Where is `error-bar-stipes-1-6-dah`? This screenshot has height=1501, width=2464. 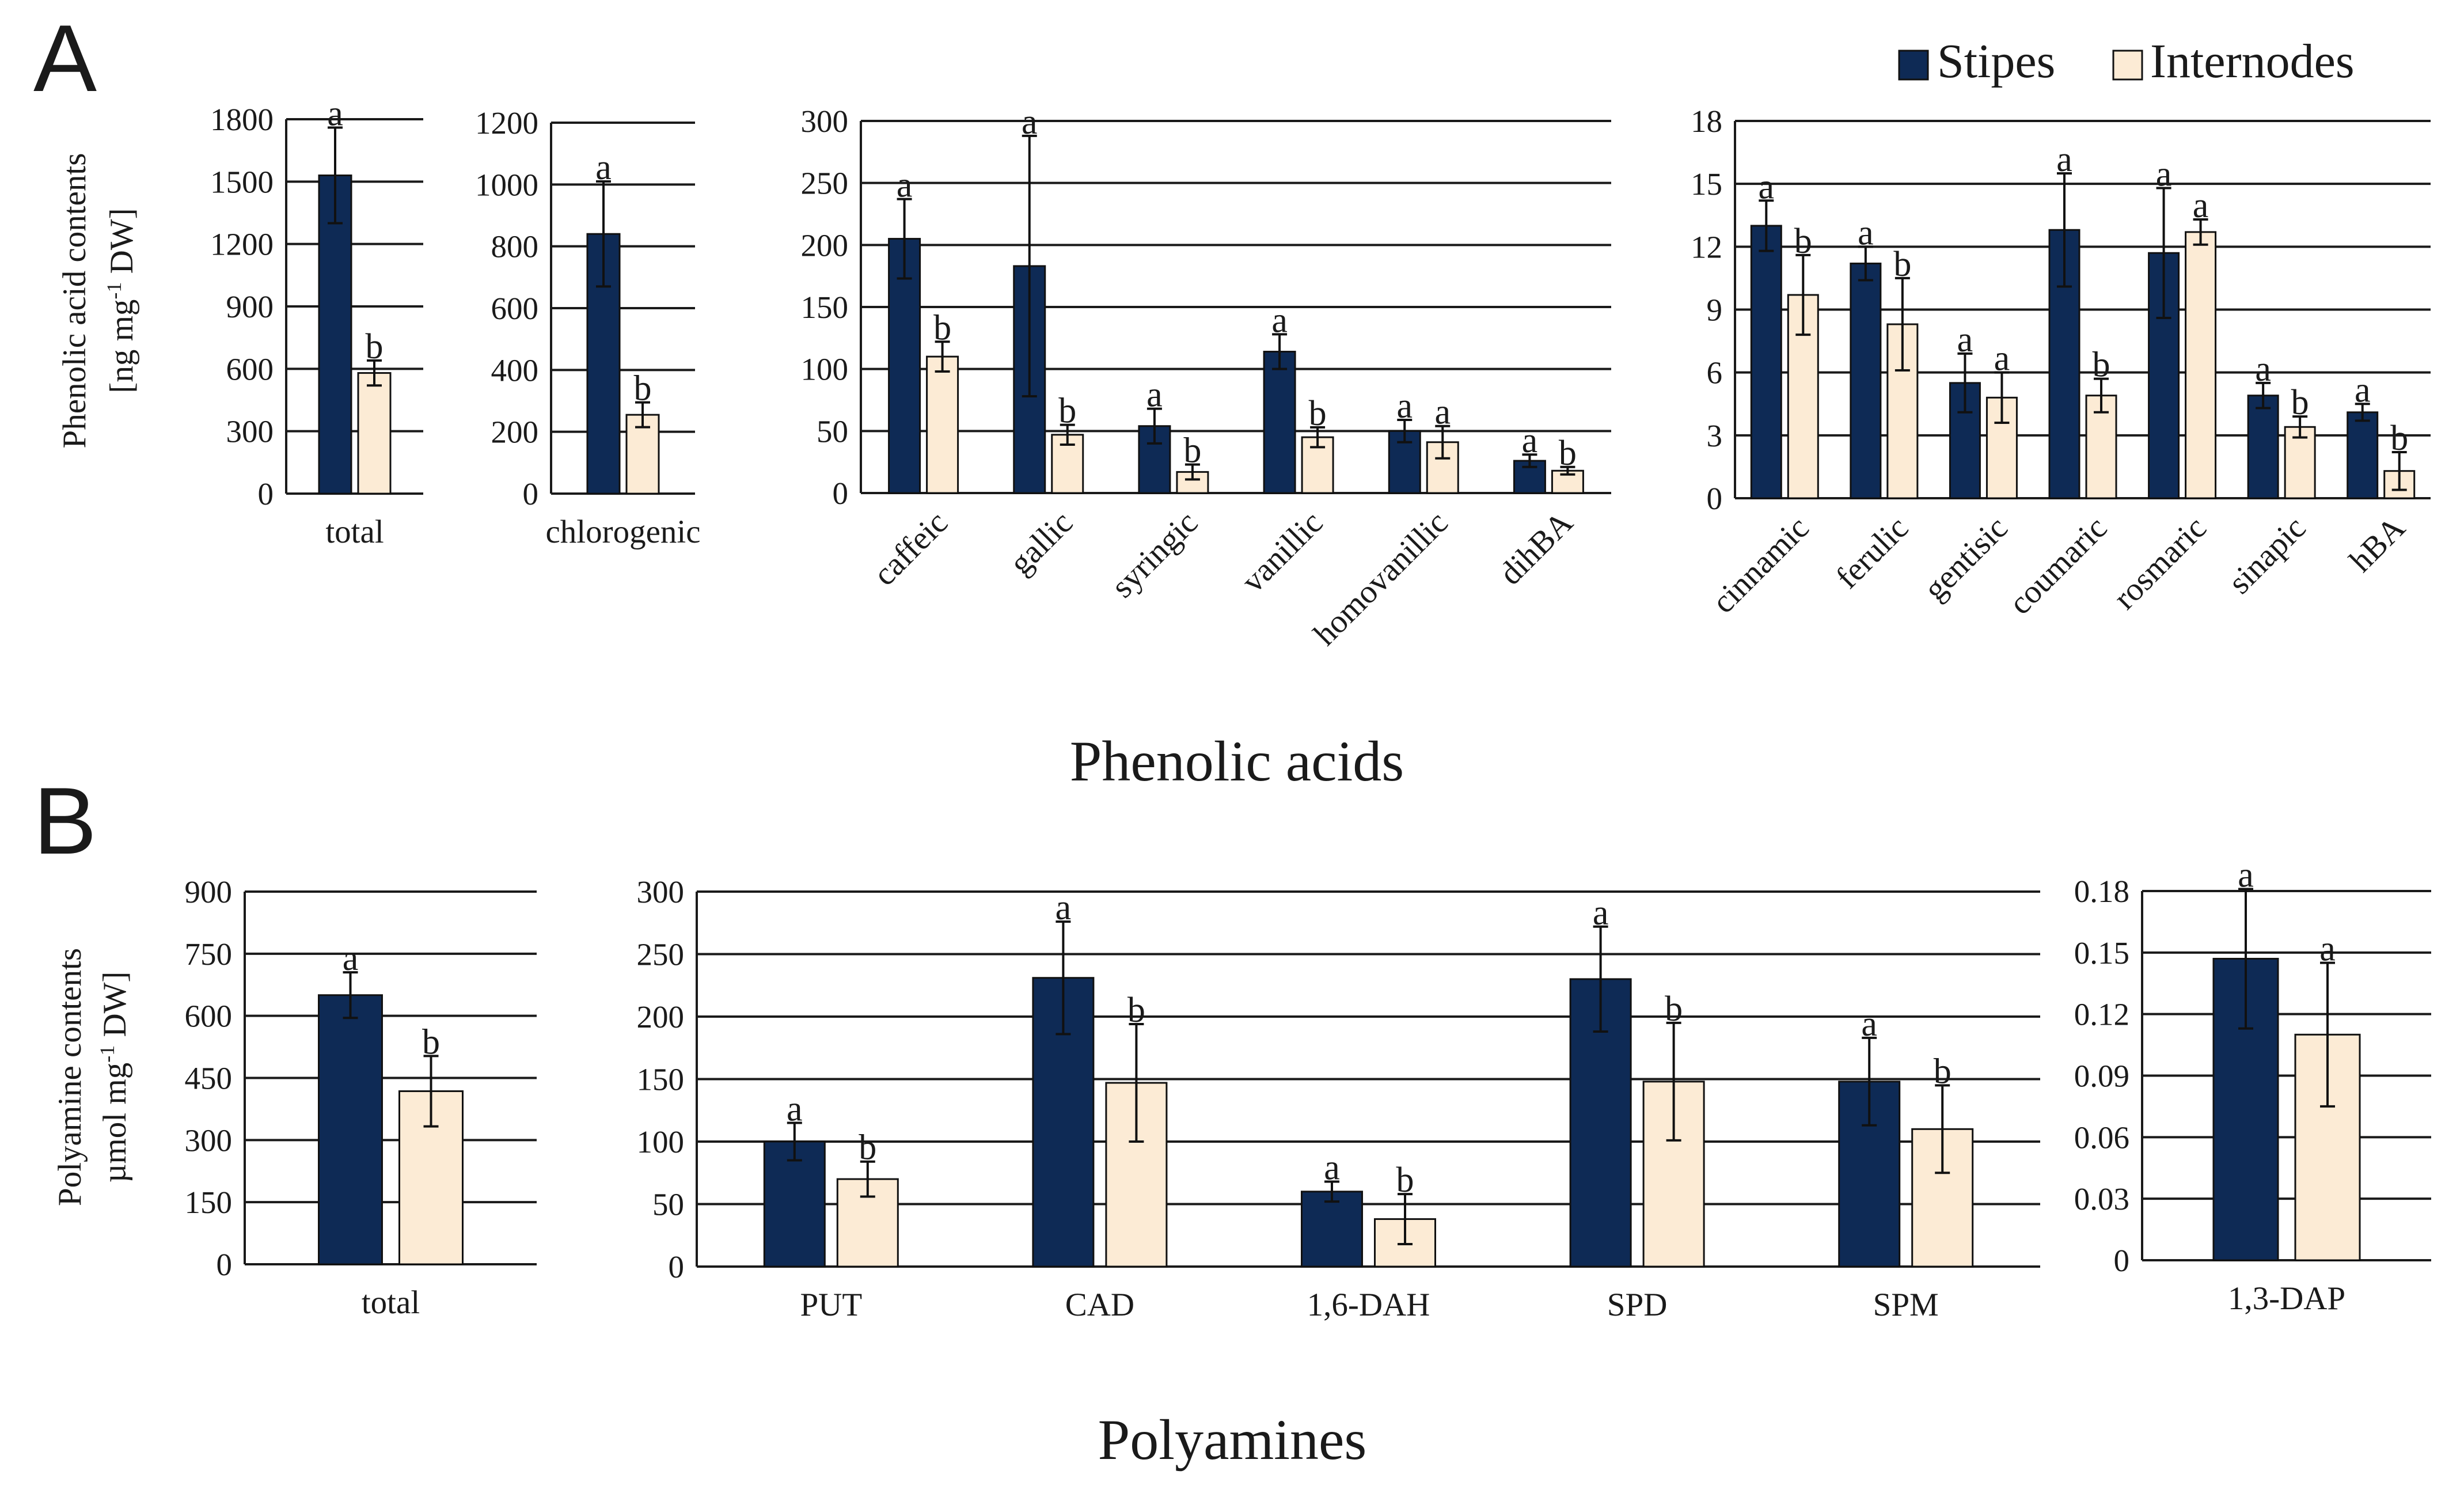
error-bar-stipes-1-6-dah is located at coordinates (1331, 1192).